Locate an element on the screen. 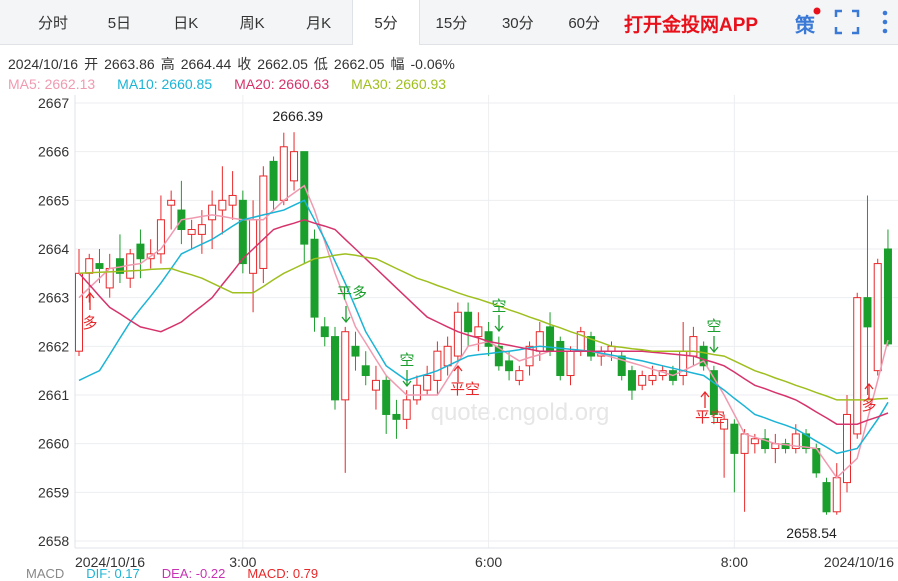  tab: 日K is located at coordinates (186, 23).